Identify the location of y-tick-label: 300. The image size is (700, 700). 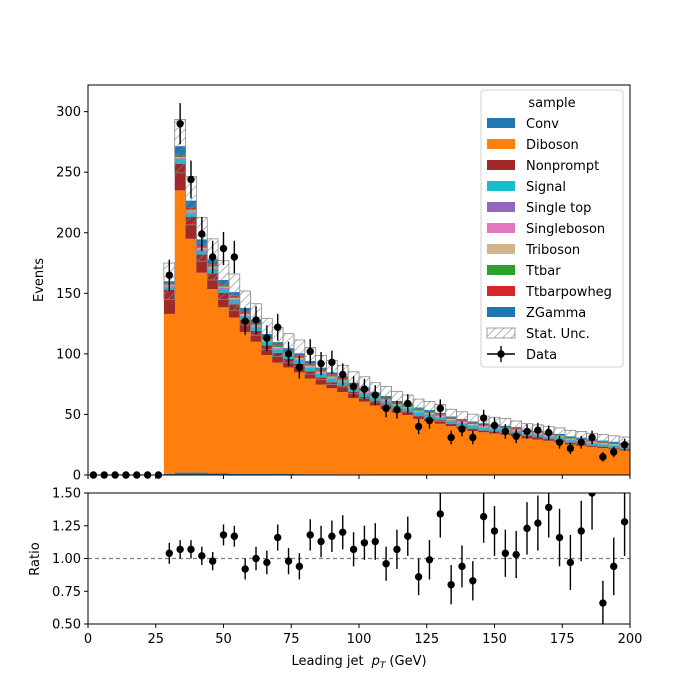
(68, 112).